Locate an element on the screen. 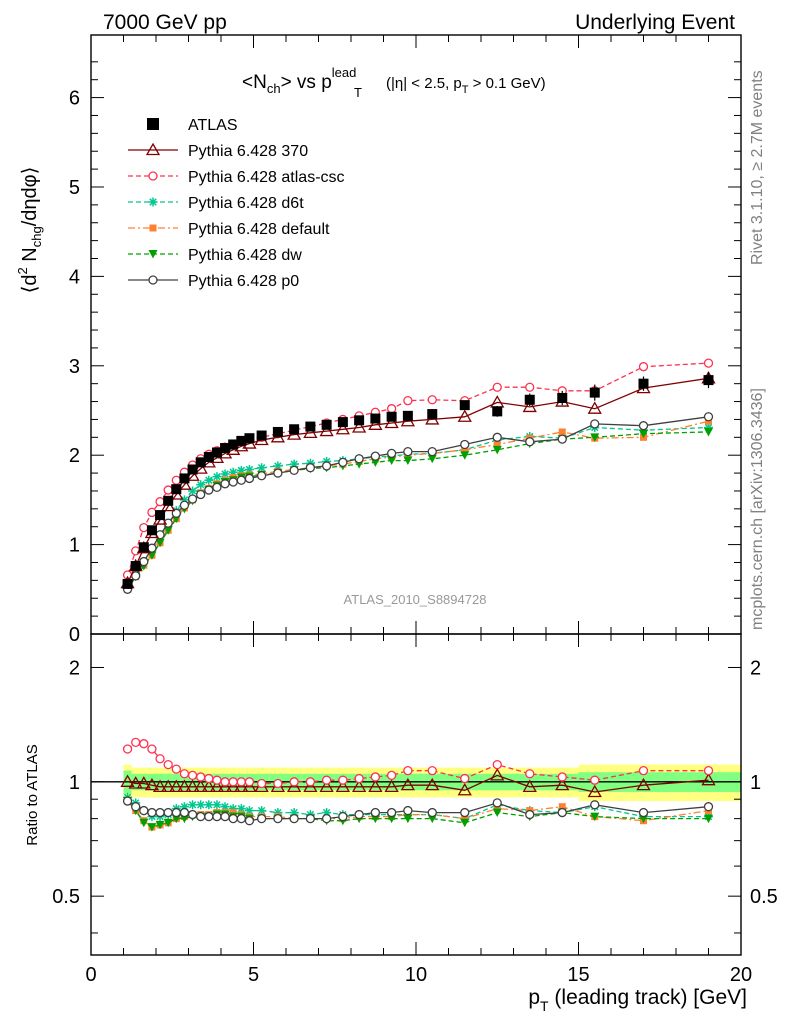 This screenshot has height=1029, width=786. ratio-y-axis-label: Ratio to ATLAS is located at coordinates (32, 794).